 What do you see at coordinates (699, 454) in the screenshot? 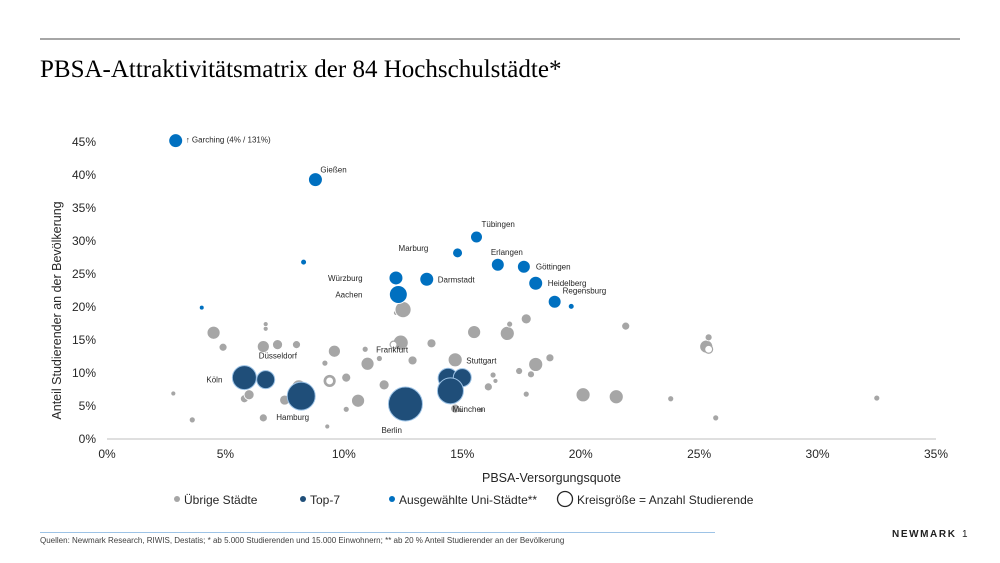
I see `x-tick-label: 25%` at bounding box center [699, 454].